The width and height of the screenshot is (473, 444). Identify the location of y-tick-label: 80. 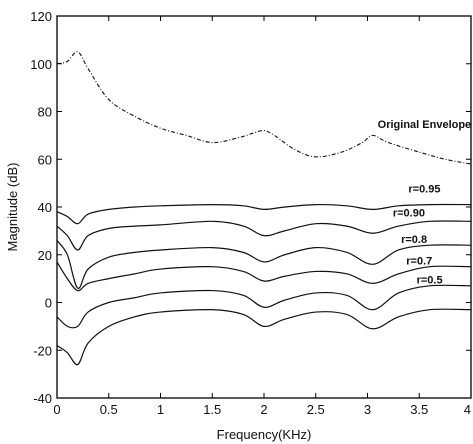
(45, 112).